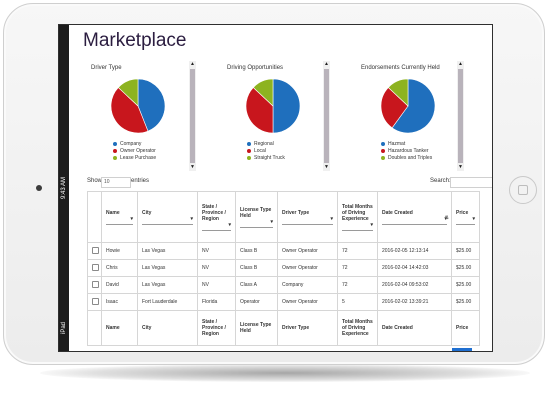 The image size is (554, 402). I want to click on column-header-price: Price, so click(465, 217).